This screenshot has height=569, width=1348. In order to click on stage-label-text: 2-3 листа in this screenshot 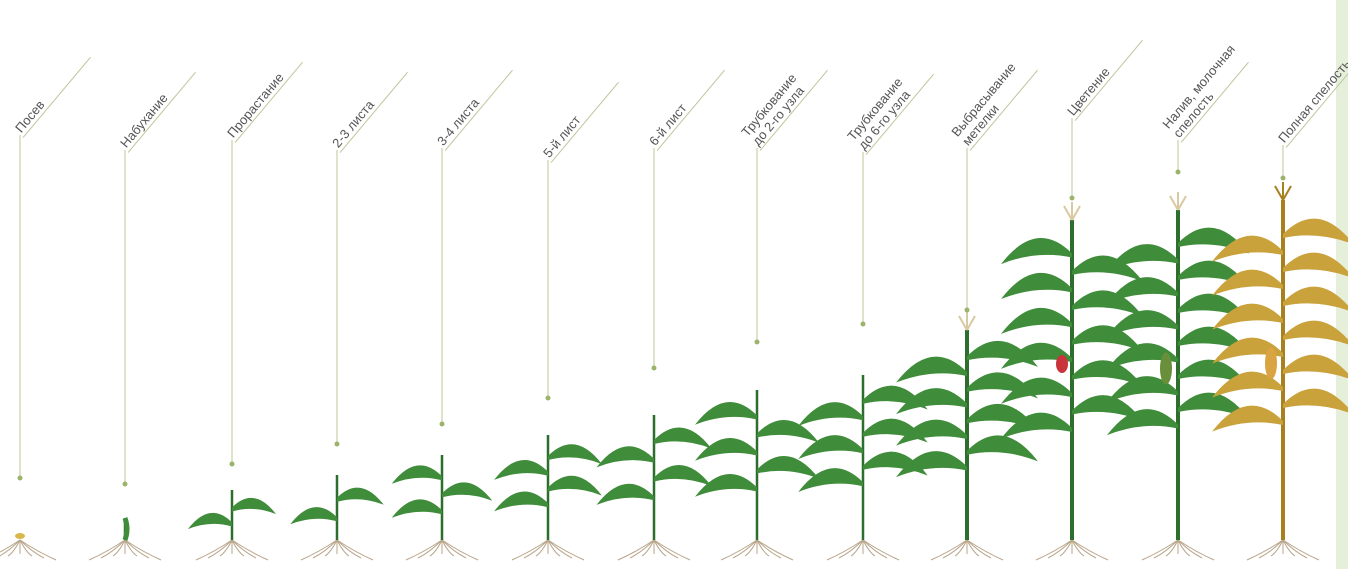, I will do `click(353, 124)`.